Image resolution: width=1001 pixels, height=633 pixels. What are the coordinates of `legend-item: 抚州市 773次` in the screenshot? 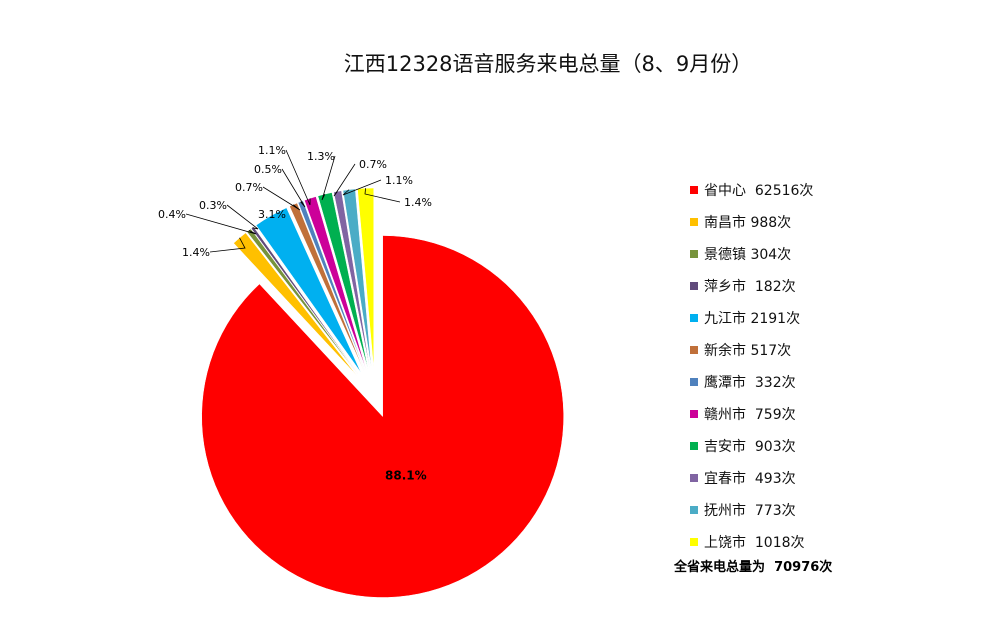 It's located at (751, 510).